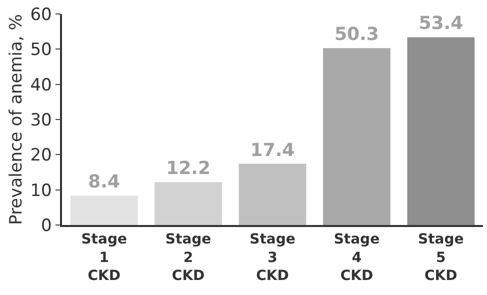 This screenshot has width=487, height=295. Describe the element at coordinates (46, 226) in the screenshot. I see `y-tick-label: 0` at that location.